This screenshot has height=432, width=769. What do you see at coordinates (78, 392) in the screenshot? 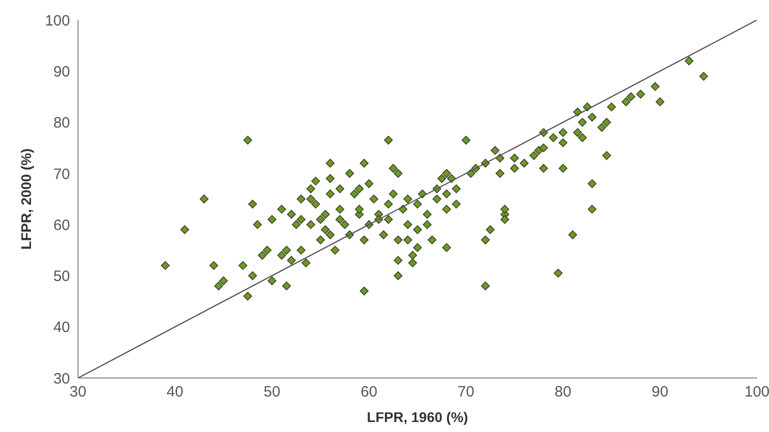
I see `x-tick-label: 30` at bounding box center [78, 392].